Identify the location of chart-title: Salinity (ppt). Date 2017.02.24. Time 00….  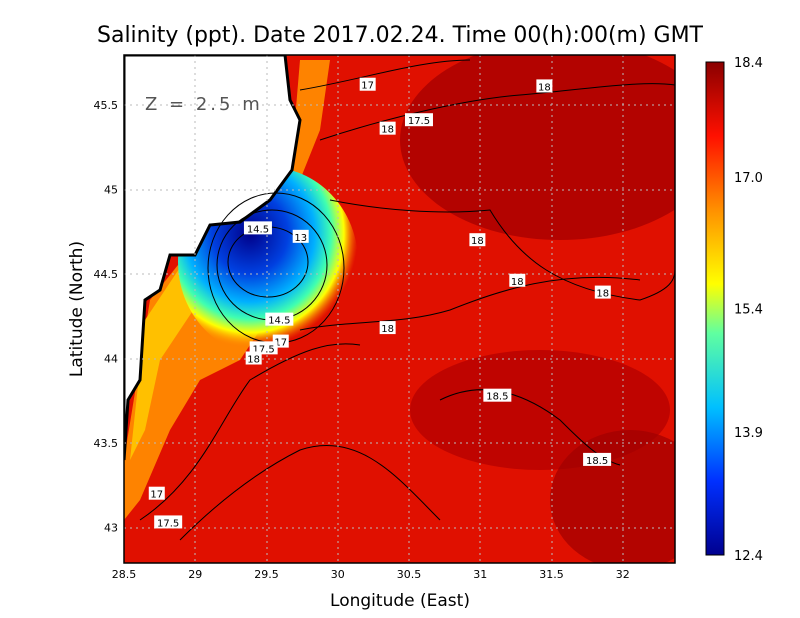
(400, 35).